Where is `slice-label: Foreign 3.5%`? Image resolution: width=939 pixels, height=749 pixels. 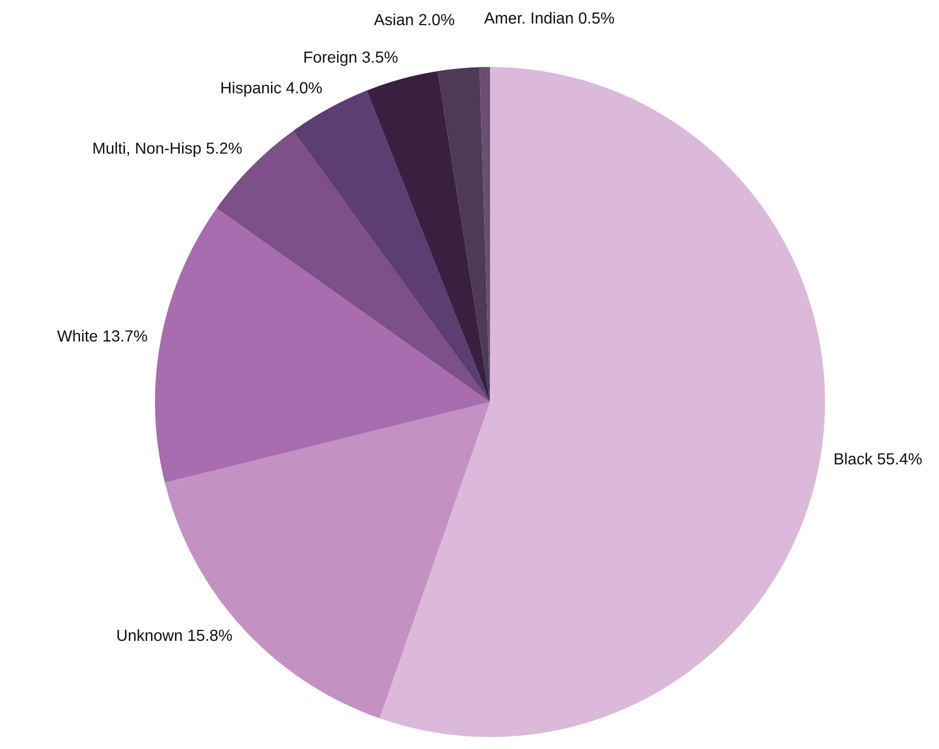
slice-label: Foreign 3.5% is located at coordinates (351, 58).